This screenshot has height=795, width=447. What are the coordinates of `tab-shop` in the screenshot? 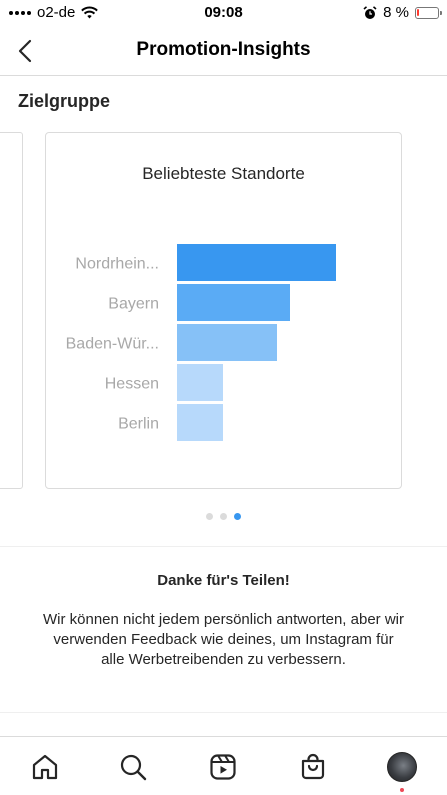 It's located at (313, 767).